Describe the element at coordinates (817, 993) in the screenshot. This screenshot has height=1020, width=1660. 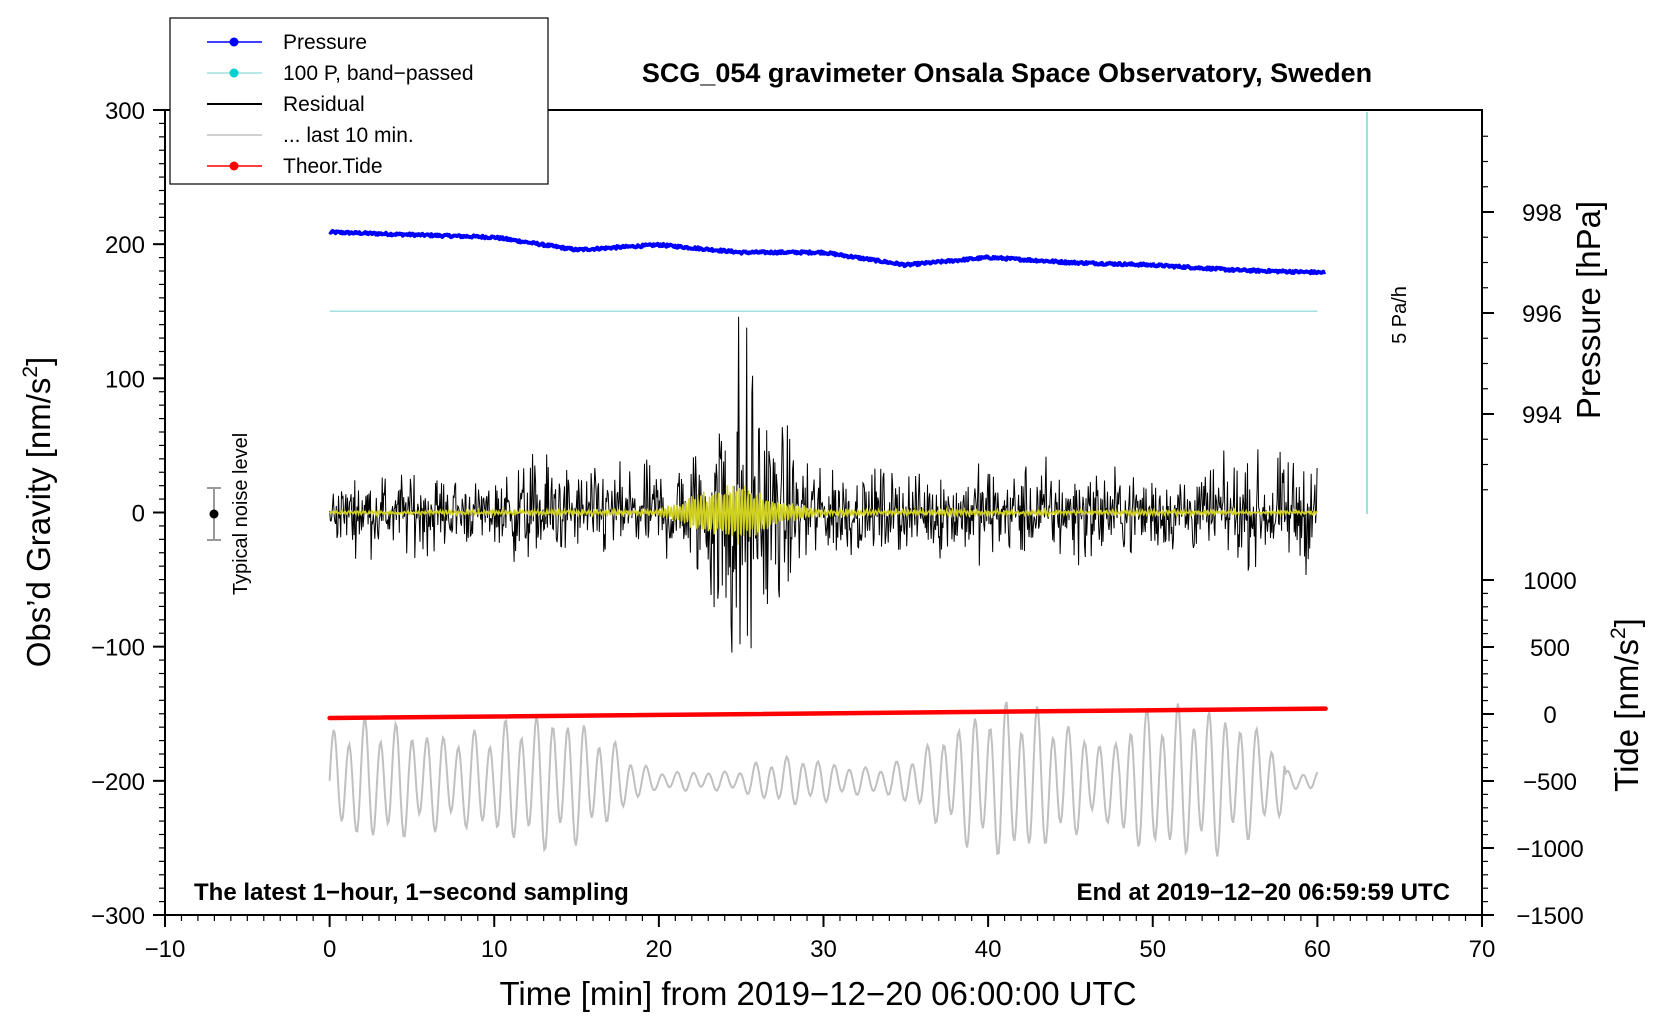
I see `x-axis-title: Time [min] from 2019−12−20 06:00:00 UTC` at that location.